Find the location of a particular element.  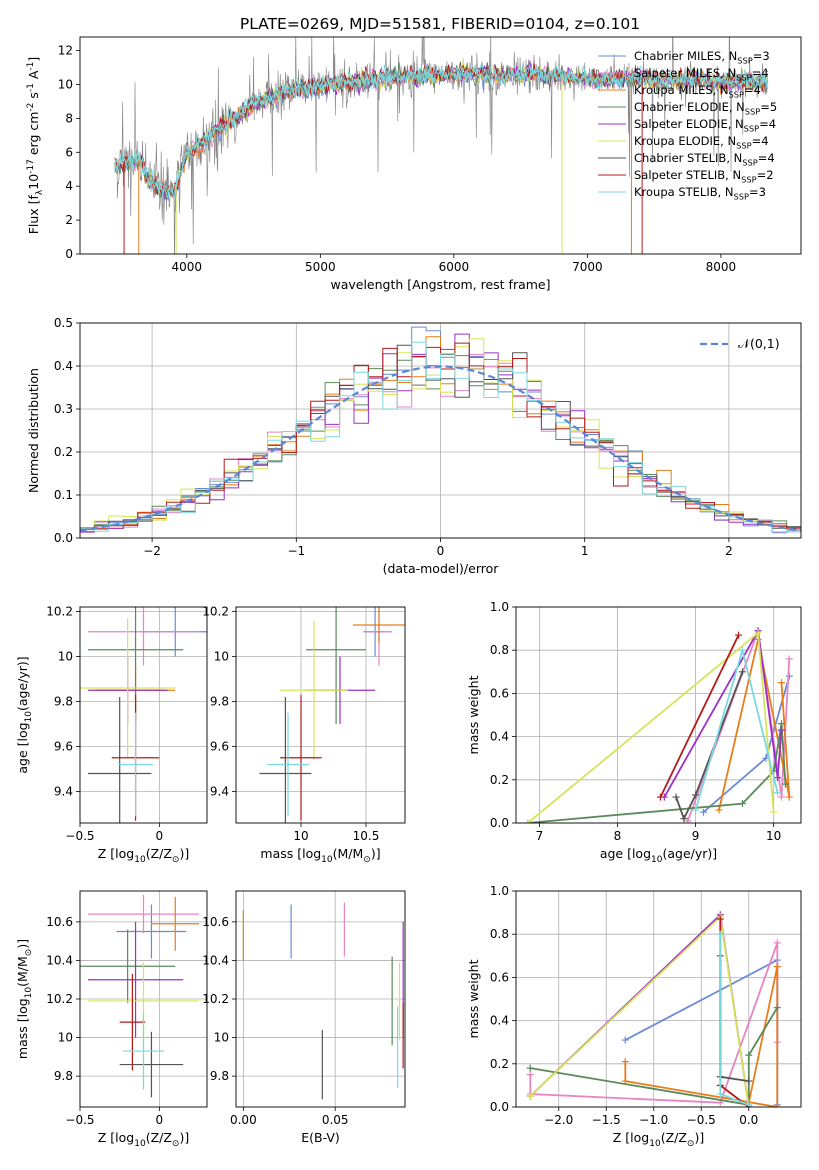

text-run: ] is located at coordinates (33, 59).